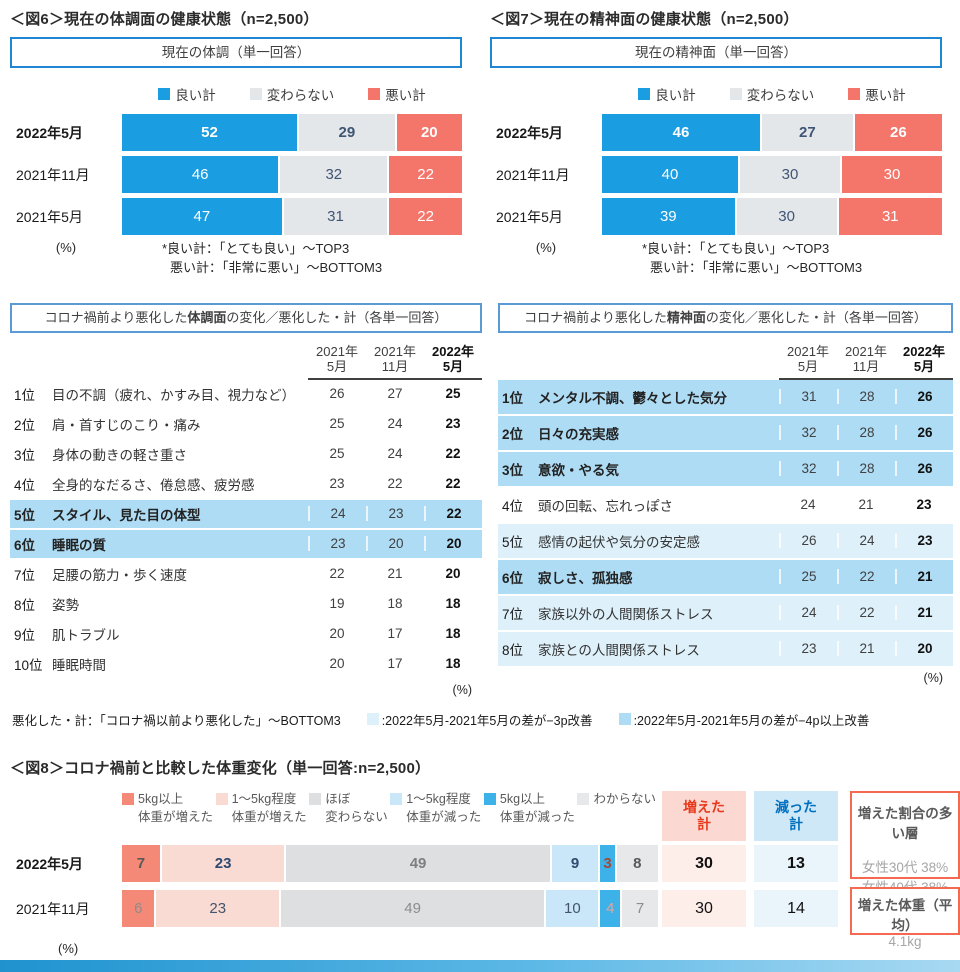 The height and width of the screenshot is (972, 960). Describe the element at coordinates (356, 808) in the screenshot. I see `legend-label: ほぼ 変わらない` at that location.